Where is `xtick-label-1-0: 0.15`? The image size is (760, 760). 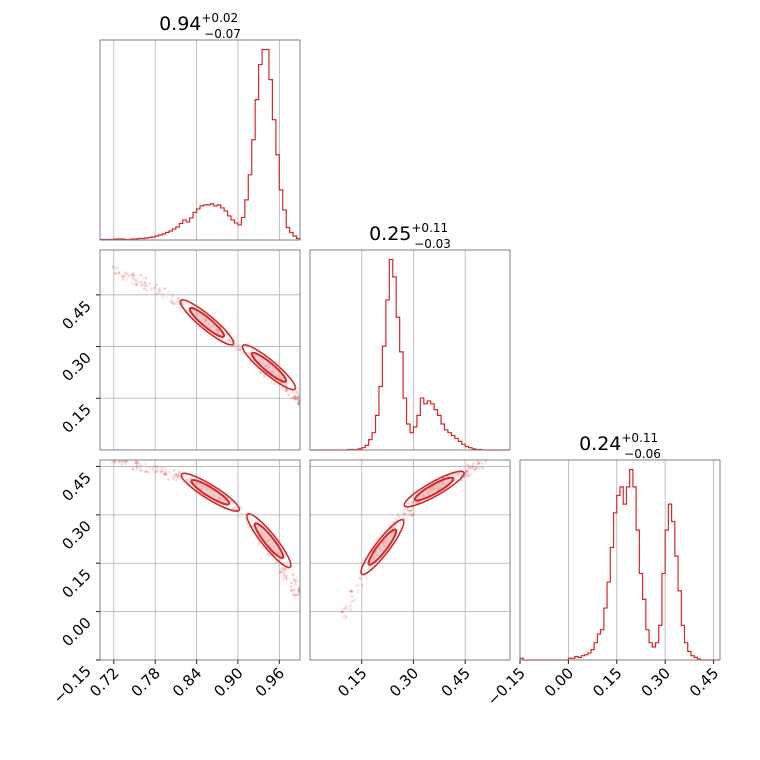 xtick-label-1-0: 0.15 is located at coordinates (352, 682).